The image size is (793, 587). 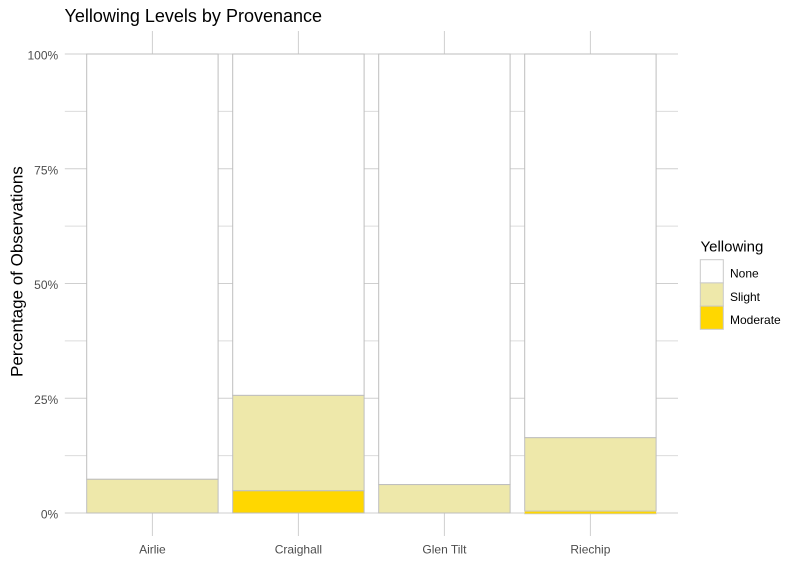 I want to click on svg-text: 50%, so click(x=46, y=285).